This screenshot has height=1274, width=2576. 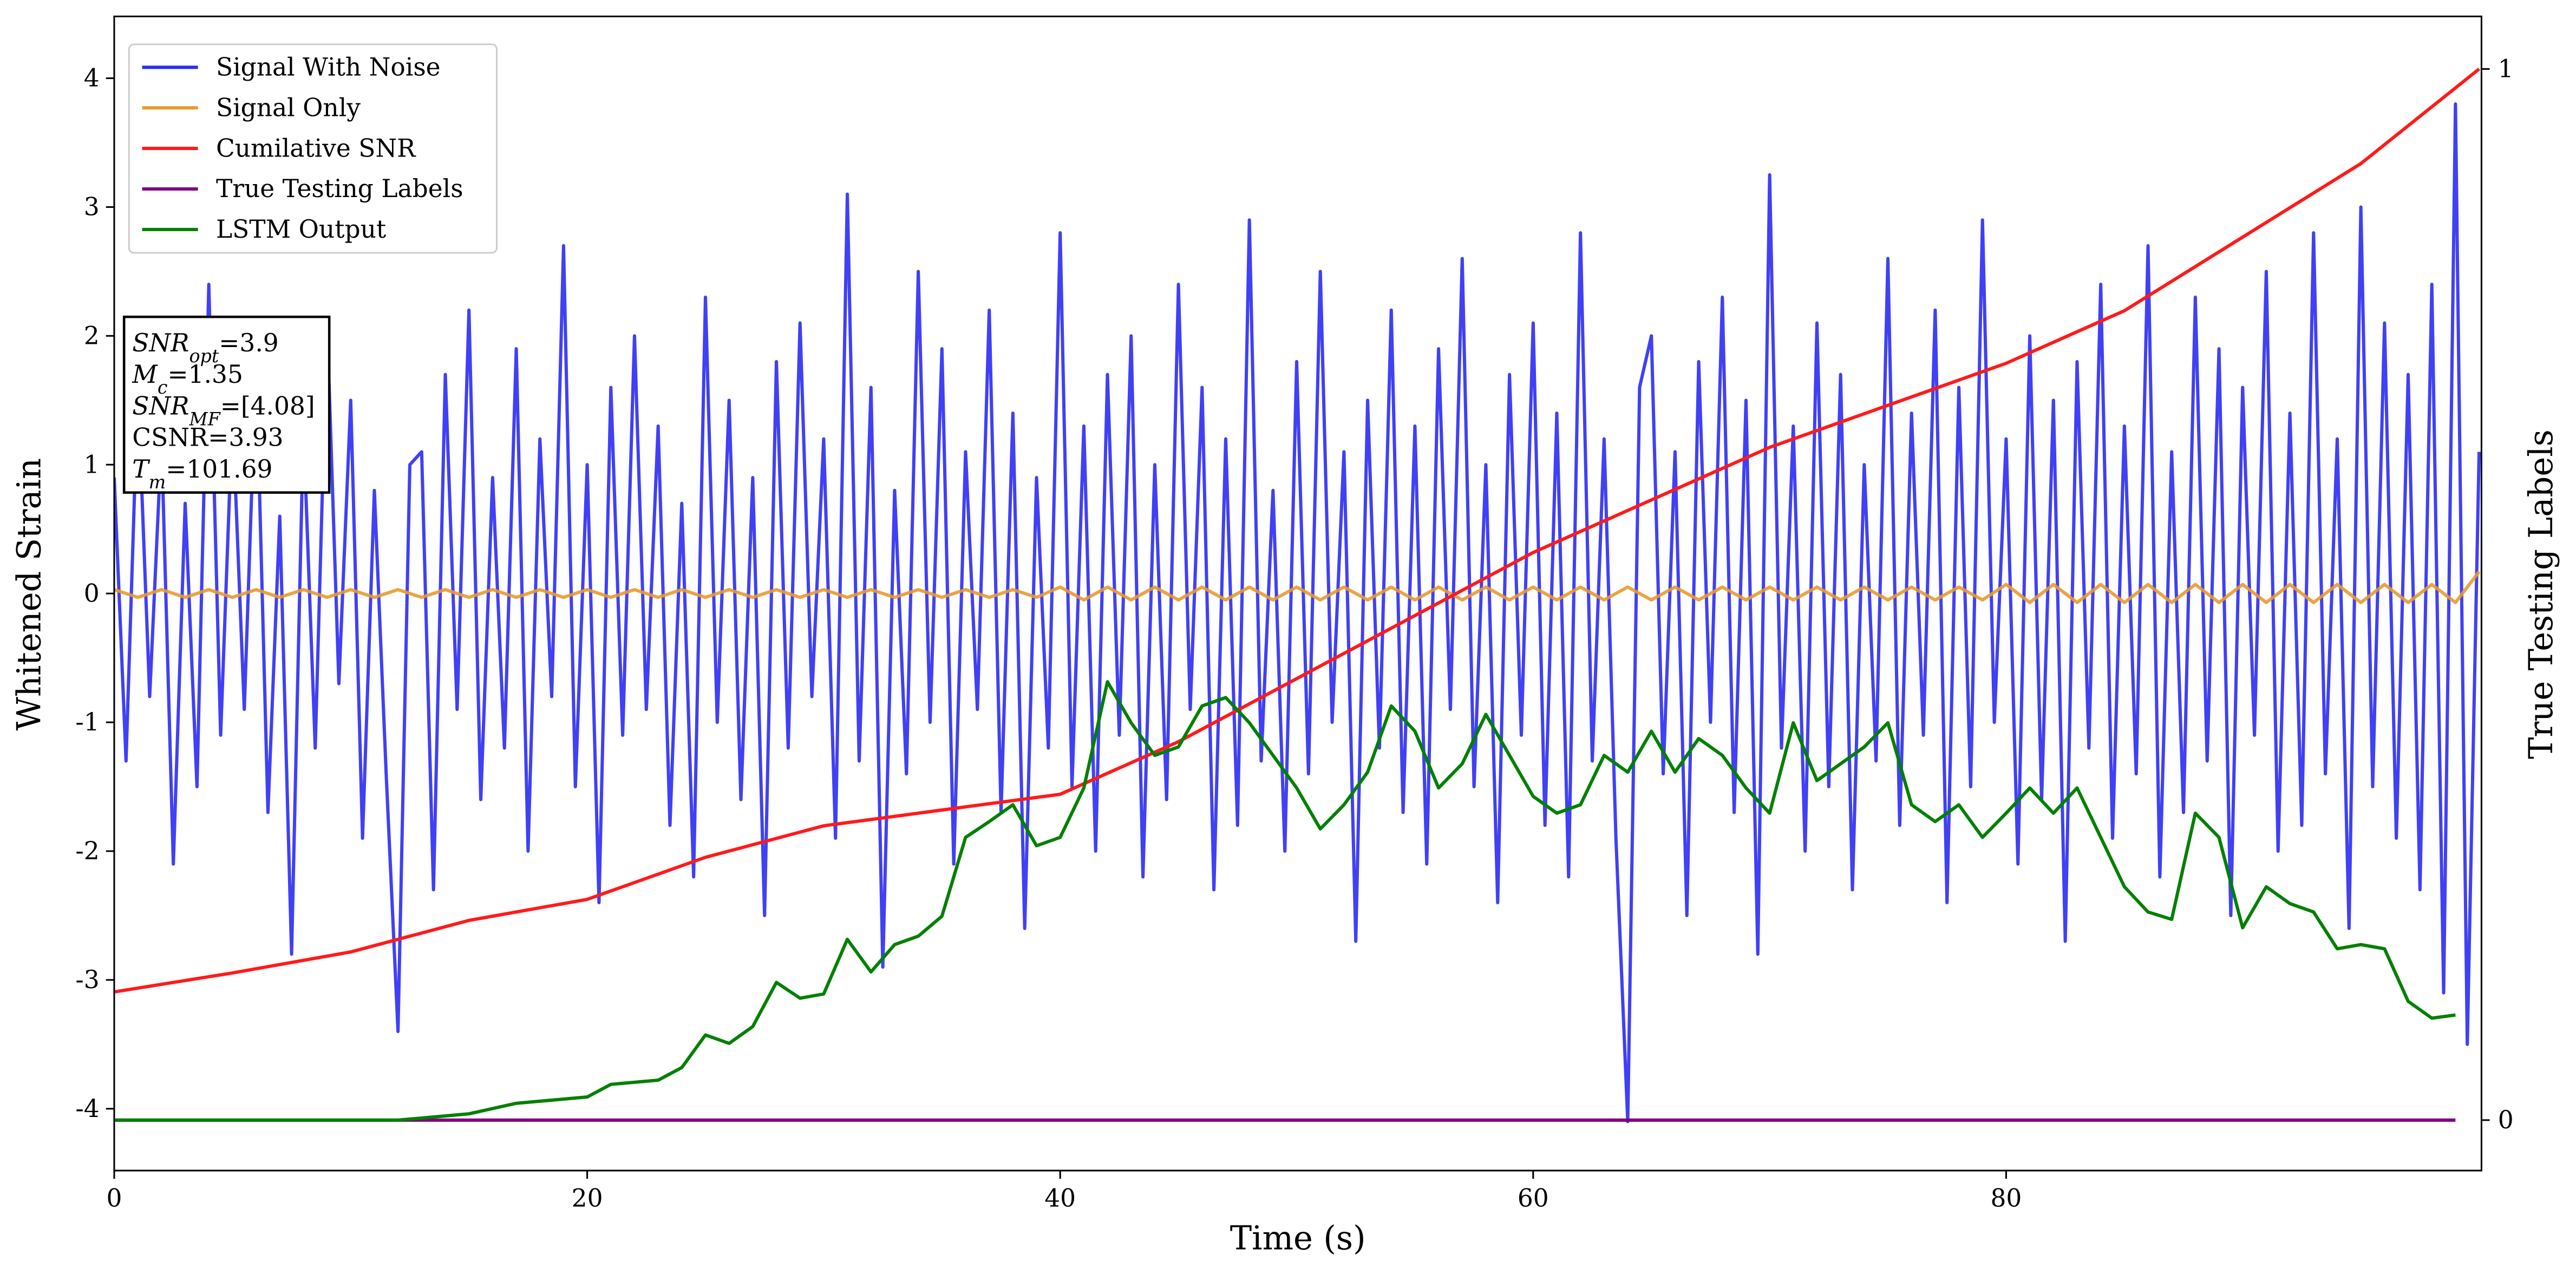 I want to click on y2-axis-label: True Testing Labels, so click(x=2541, y=594).